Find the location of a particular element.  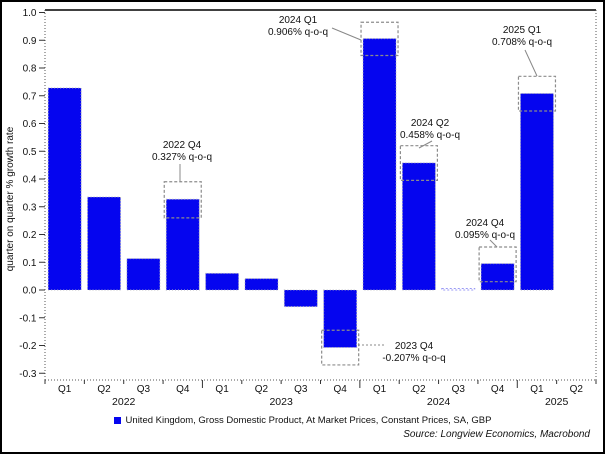

y-tick-label: 0.2 is located at coordinates (30, 235).